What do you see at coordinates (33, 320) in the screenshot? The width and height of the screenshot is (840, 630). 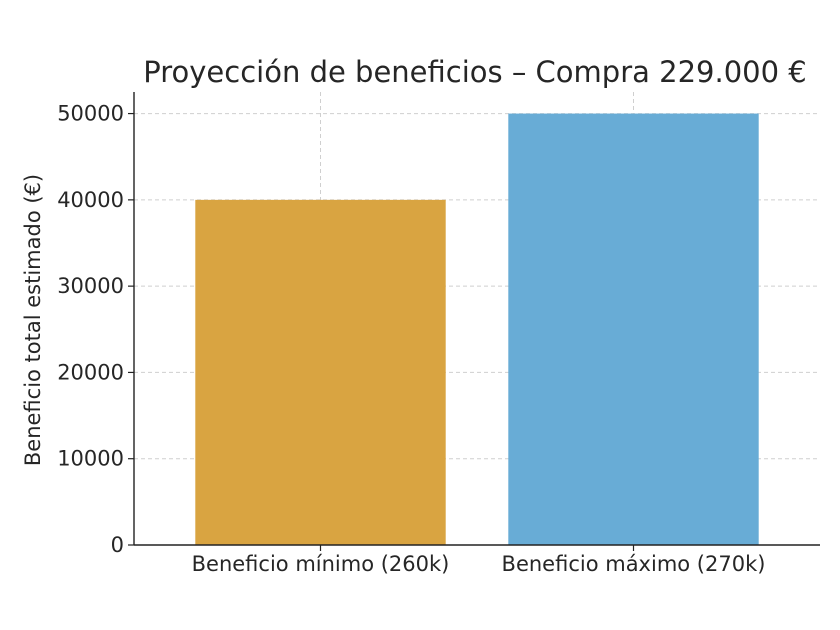 I see `y-axis-label: Beneficio total estimado (€)` at bounding box center [33, 320].